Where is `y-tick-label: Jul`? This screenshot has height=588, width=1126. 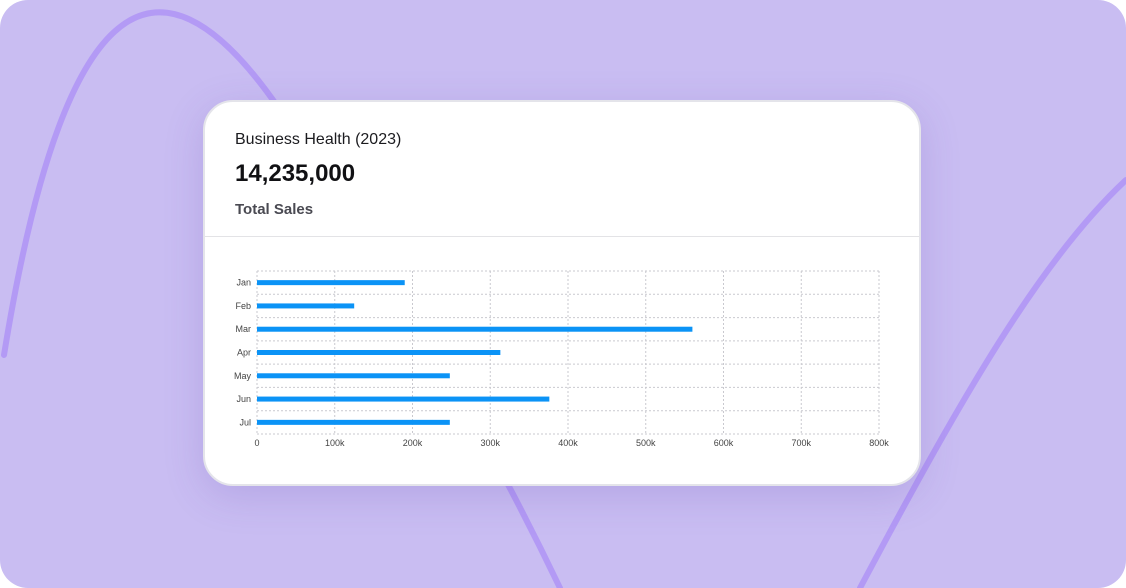
y-tick-label: Jul is located at coordinates (245, 422).